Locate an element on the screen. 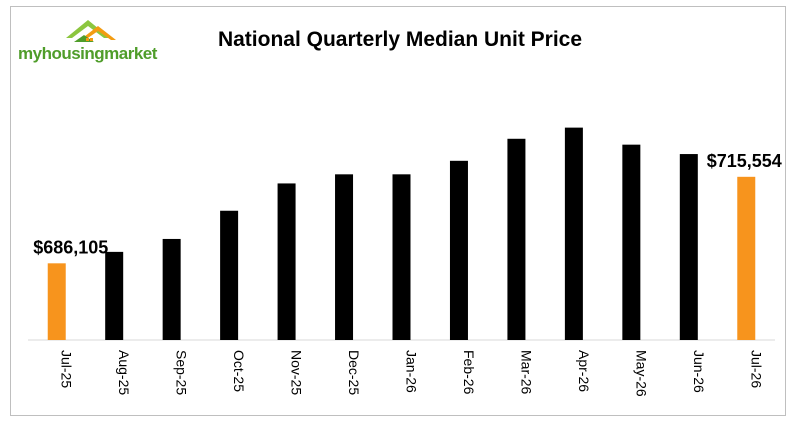 This screenshot has width=800, height=438. x-tick-label: Jul-25 is located at coordinates (67, 369).